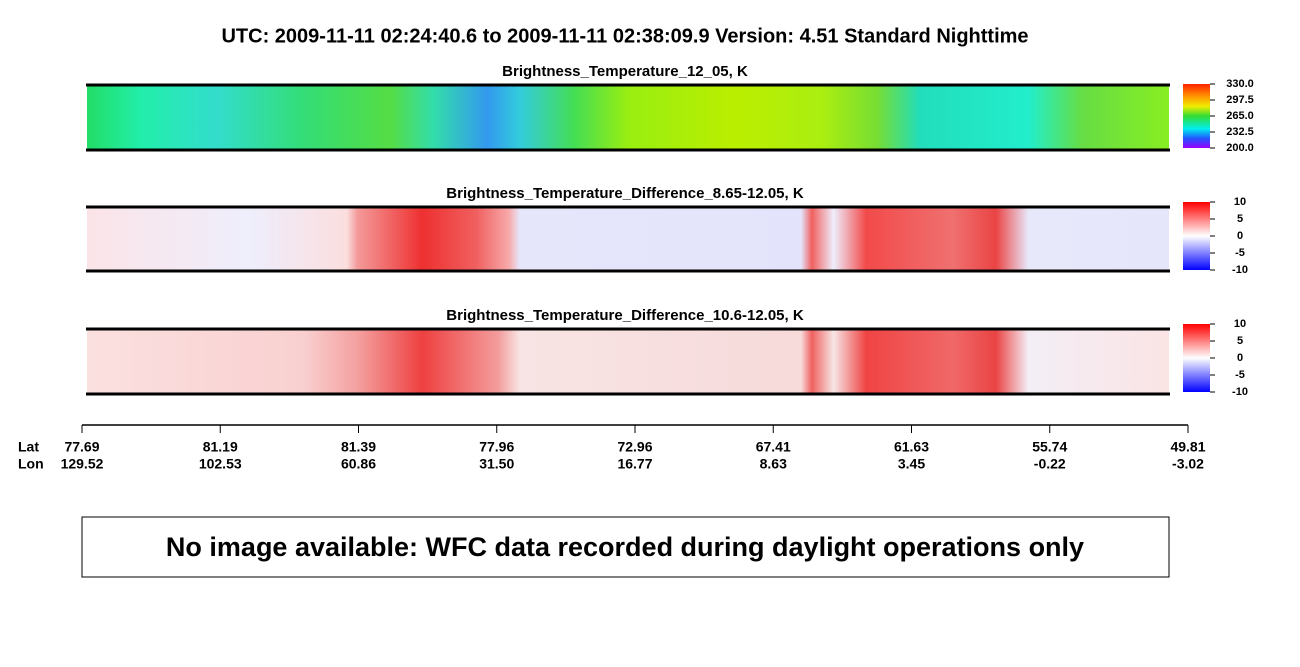  I want to click on lon-tick-label: 60.86, so click(358, 464).